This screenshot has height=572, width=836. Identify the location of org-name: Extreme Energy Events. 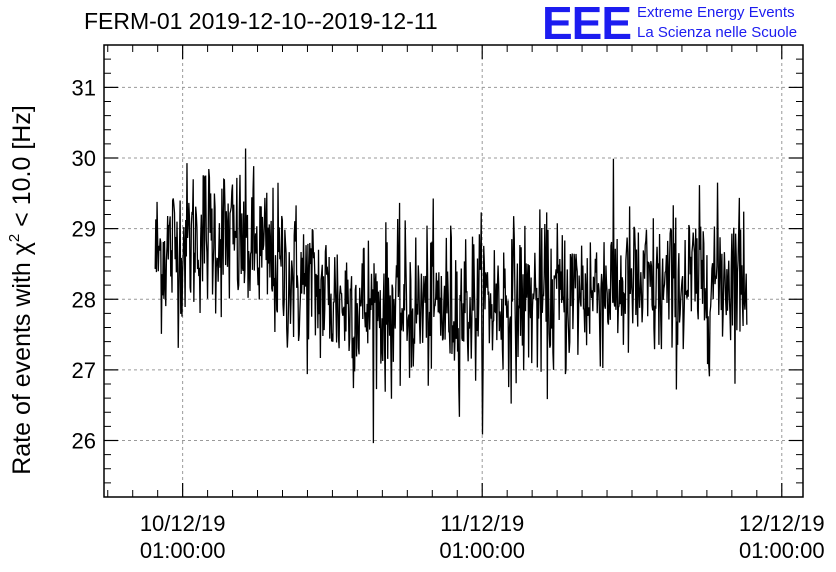
(716, 12).